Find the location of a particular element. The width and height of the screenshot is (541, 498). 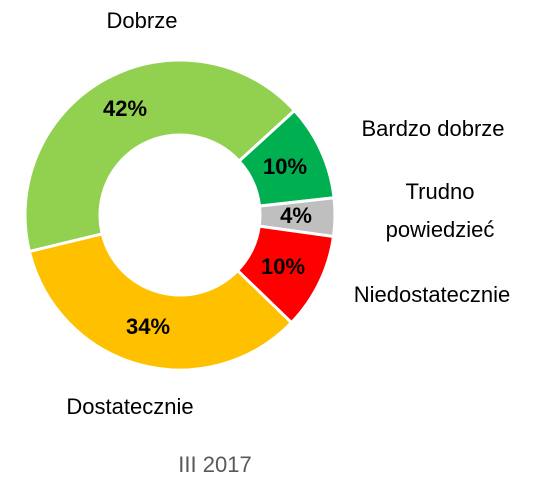

category-label: Niedostatecznie is located at coordinates (432, 294).